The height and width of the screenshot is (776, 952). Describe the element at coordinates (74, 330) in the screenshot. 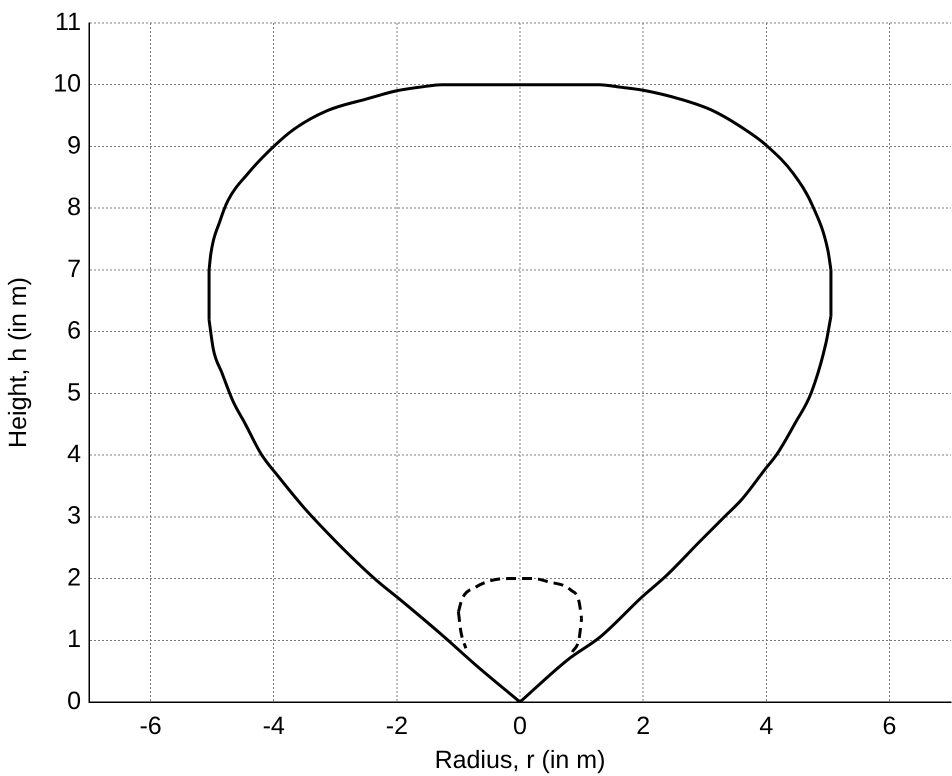

I see `y-tick-label: 6` at that location.